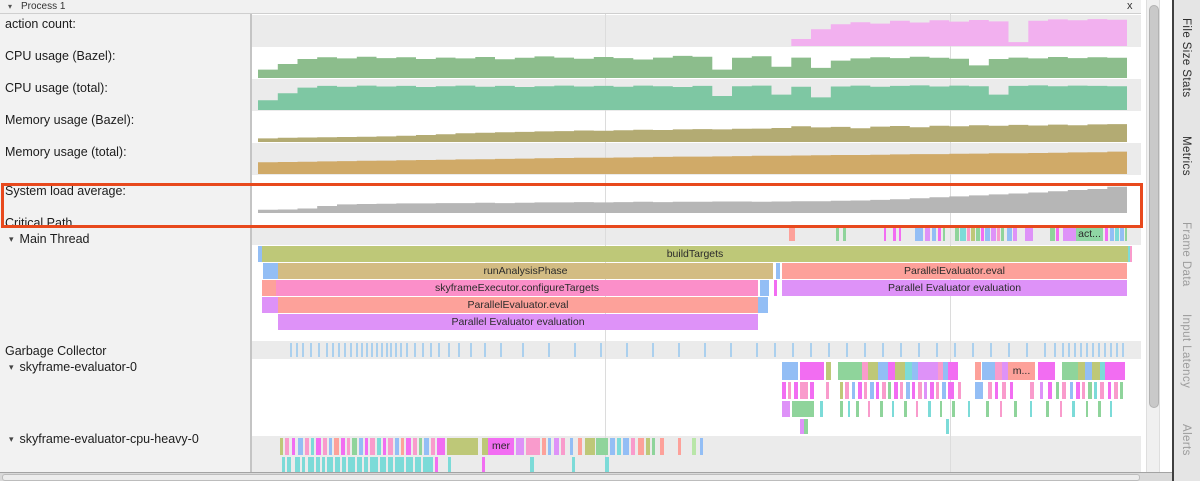 The image size is (1200, 481). Describe the element at coordinates (60, 56) in the screenshot. I see `track-label-cpu-usage-bazel: CPU usage (Bazel):` at that location.